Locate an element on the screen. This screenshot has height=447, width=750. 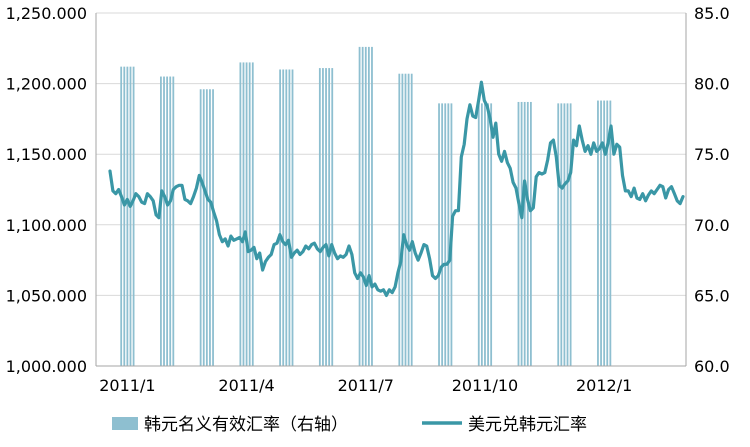
left-axis-tick-label: 1,050.000 is located at coordinates (46, 295).